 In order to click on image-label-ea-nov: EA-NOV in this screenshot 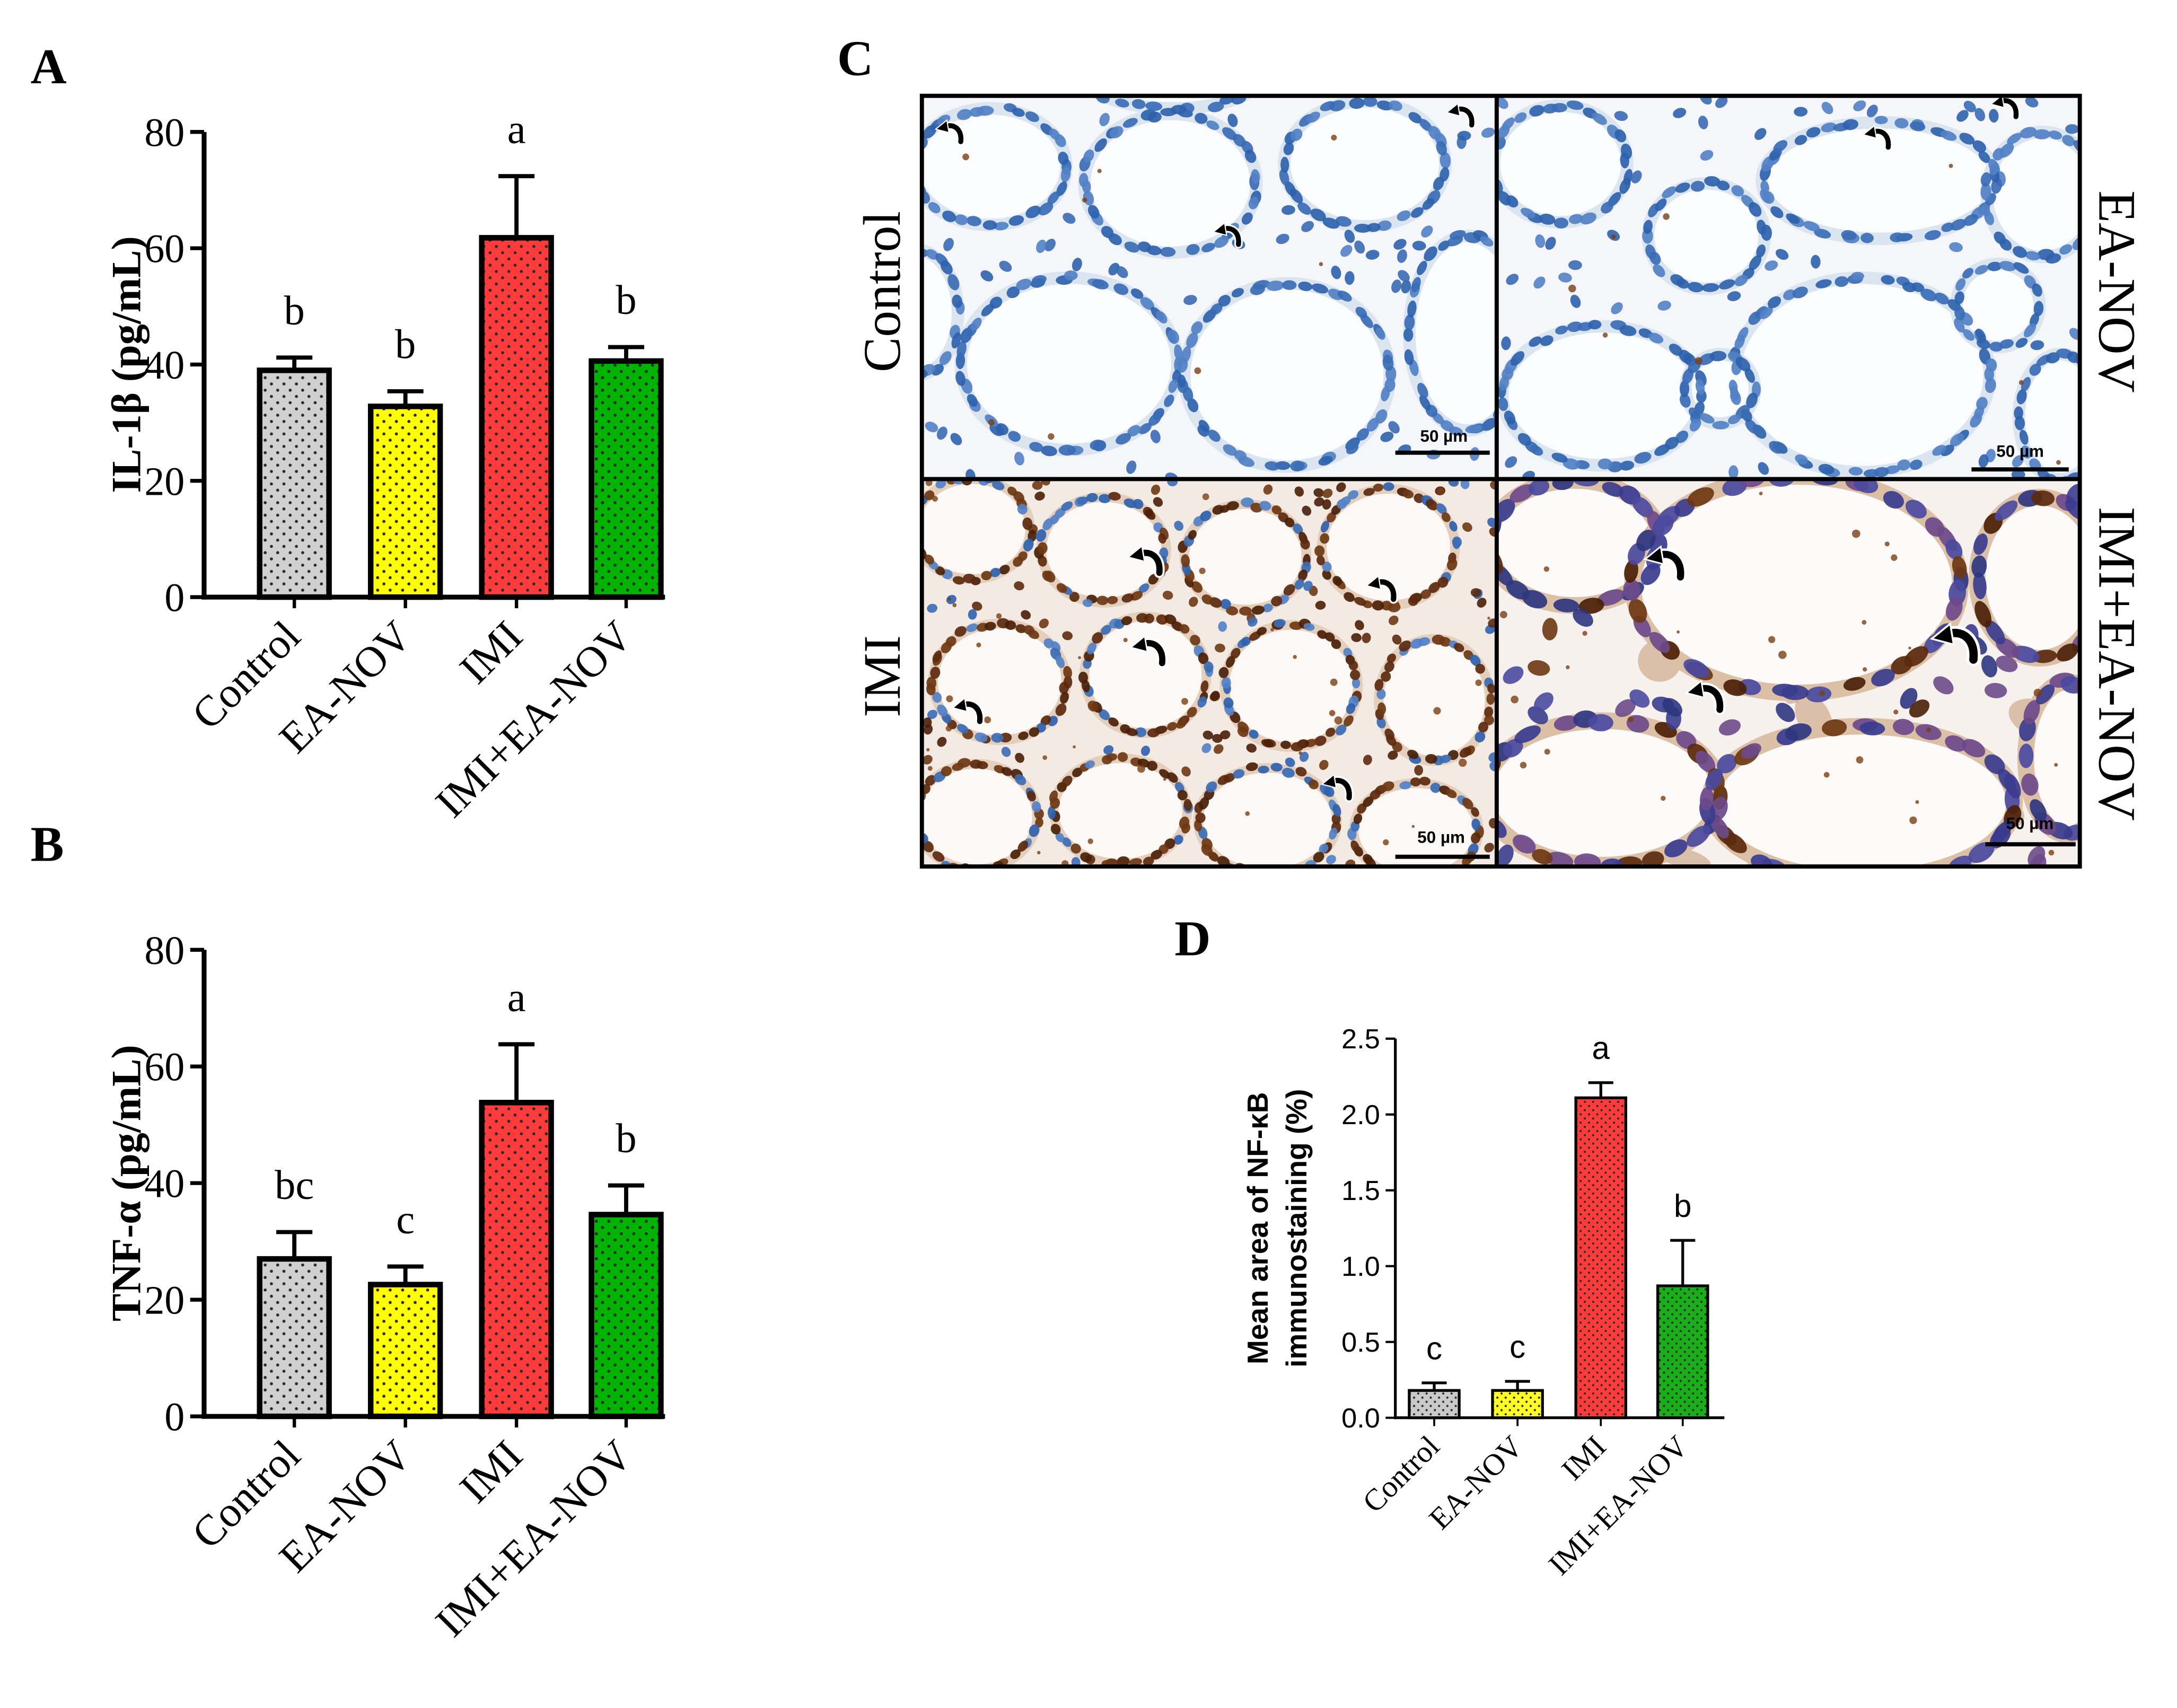, I will do `click(2116, 291)`.